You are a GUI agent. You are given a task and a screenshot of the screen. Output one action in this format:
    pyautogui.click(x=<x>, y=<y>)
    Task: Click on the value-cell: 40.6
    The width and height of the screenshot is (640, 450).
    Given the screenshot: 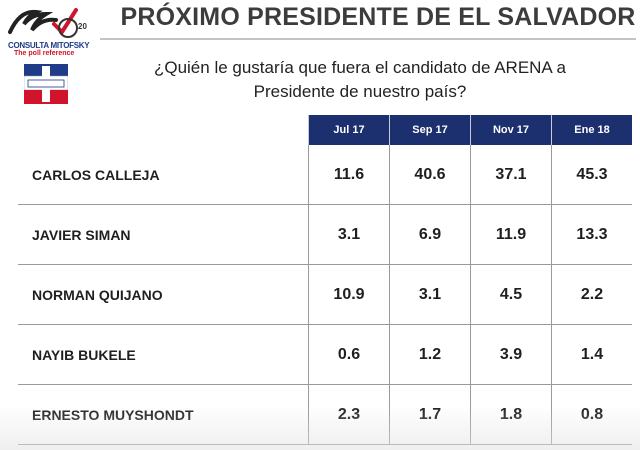 What is the action you would take?
    pyautogui.click(x=429, y=175)
    